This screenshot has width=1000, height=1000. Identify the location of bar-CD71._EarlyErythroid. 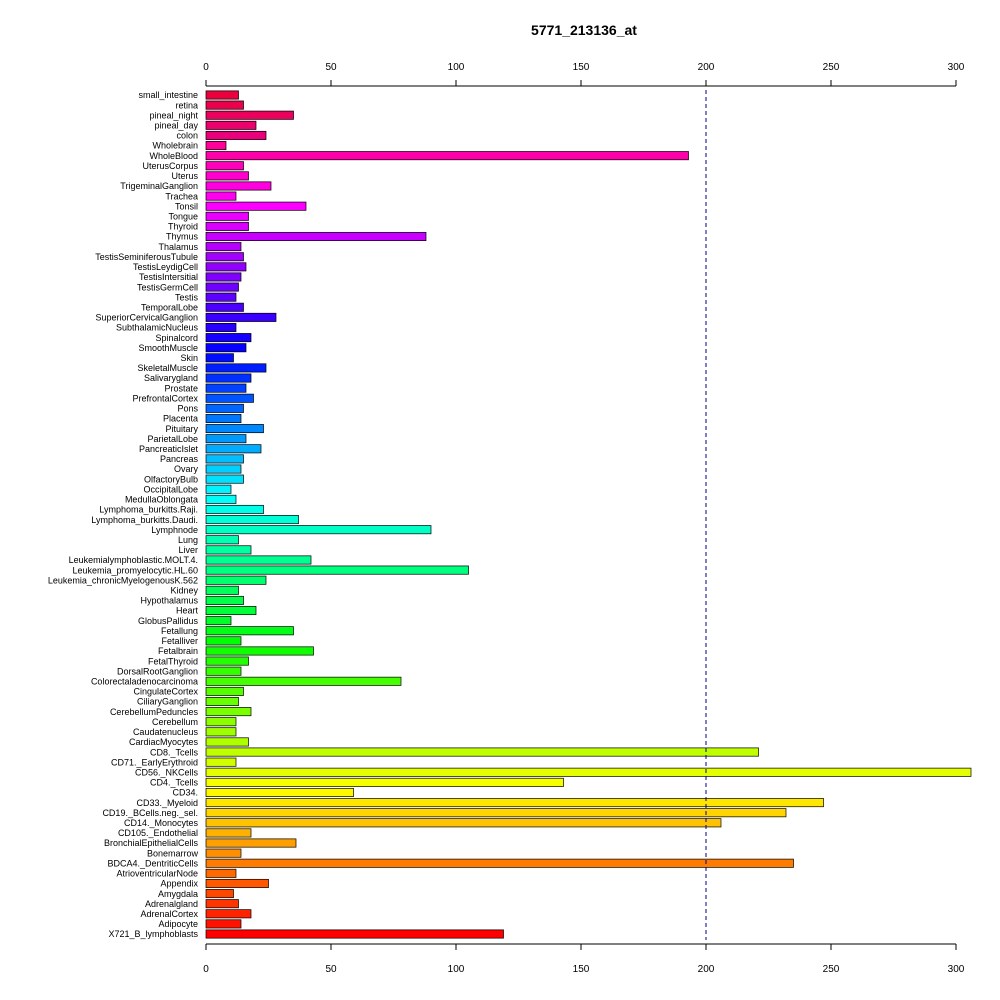
(221, 762).